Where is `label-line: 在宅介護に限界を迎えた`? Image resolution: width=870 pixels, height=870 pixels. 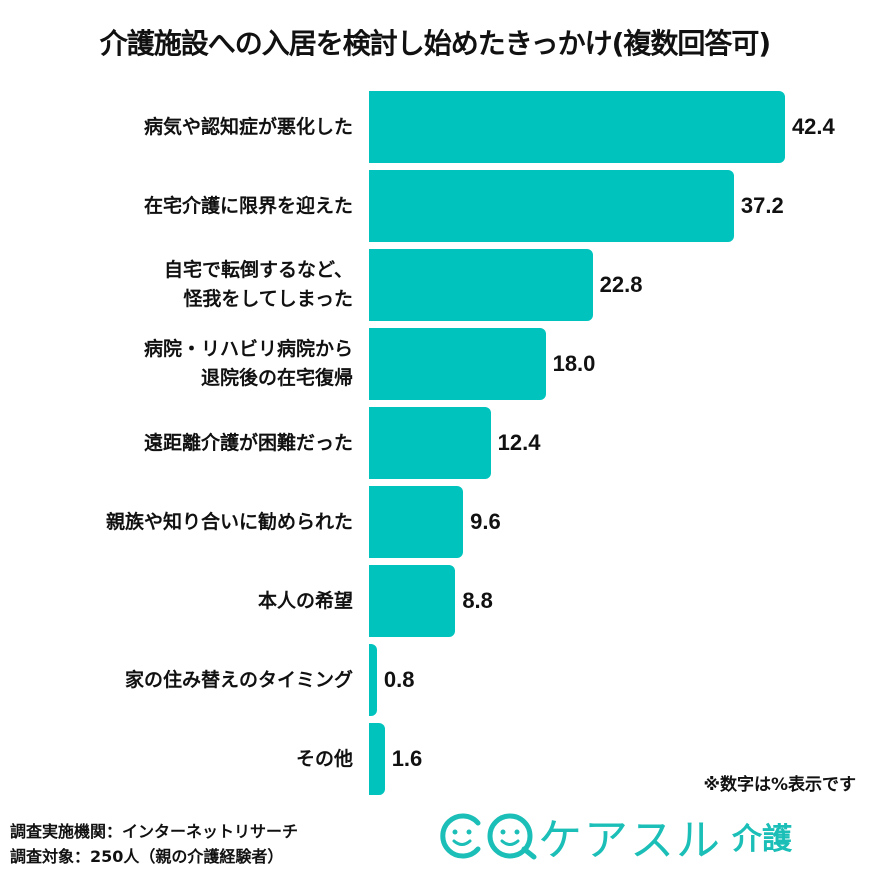
label-line: 在宅介護に限界を迎えた is located at coordinates (248, 205).